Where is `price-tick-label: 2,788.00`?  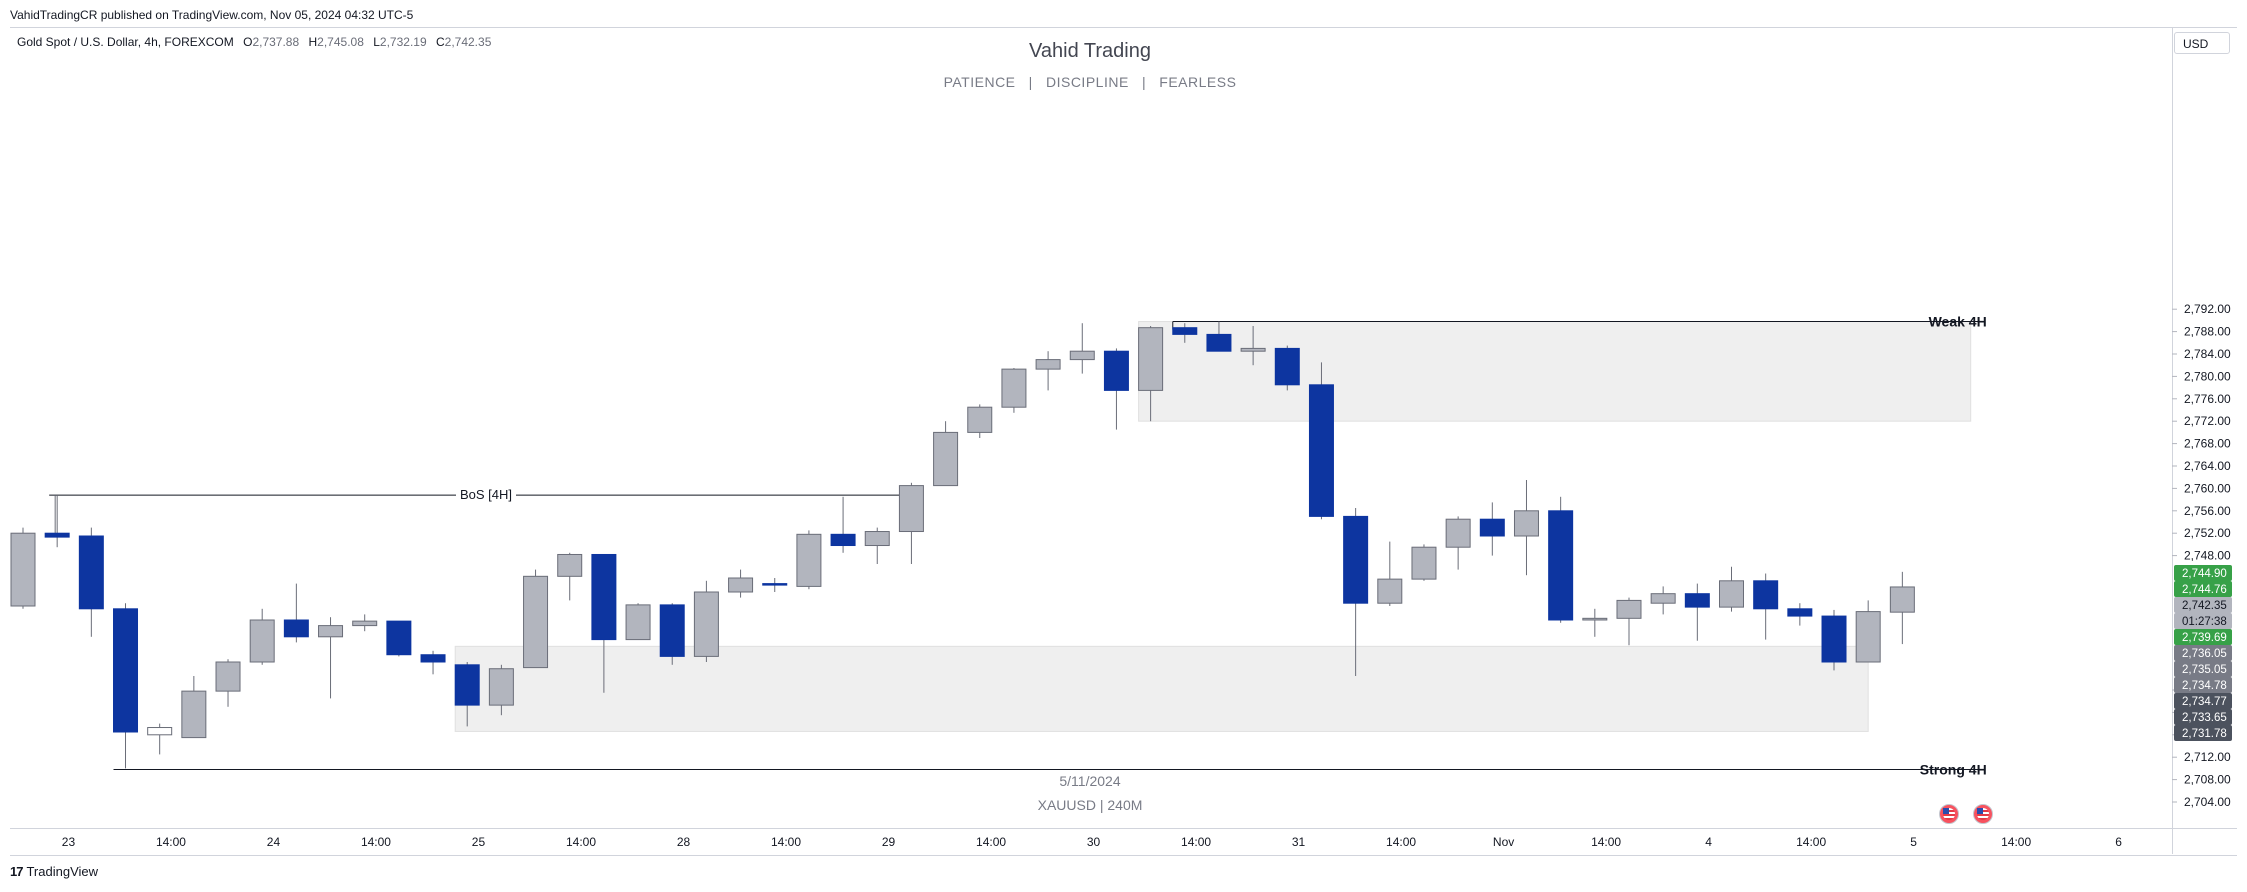
price-tick-label: 2,788.00 is located at coordinates (2207, 332).